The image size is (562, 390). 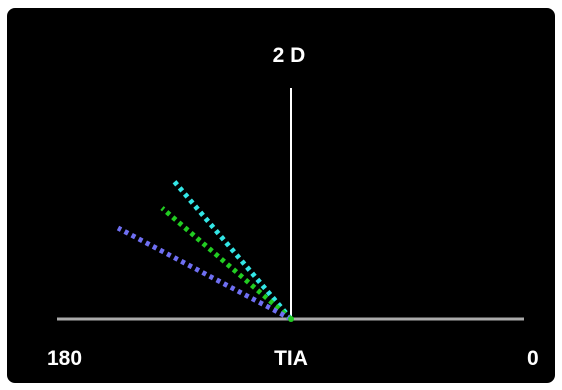 I want to click on center-label: TIA, so click(x=291, y=358).